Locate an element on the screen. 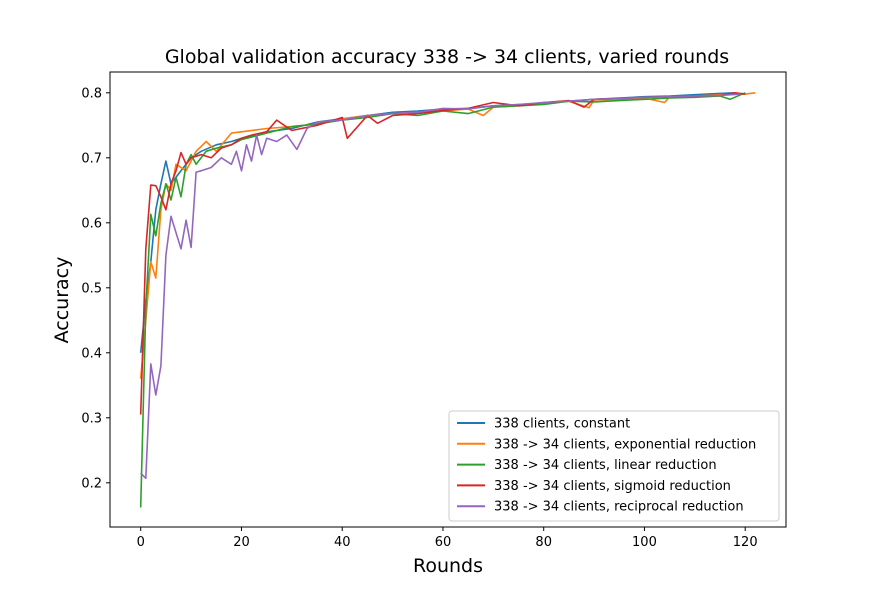 This screenshot has height=592, width=873. x-axis: 0 20 40 60 80 100 120 is located at coordinates (447, 538).